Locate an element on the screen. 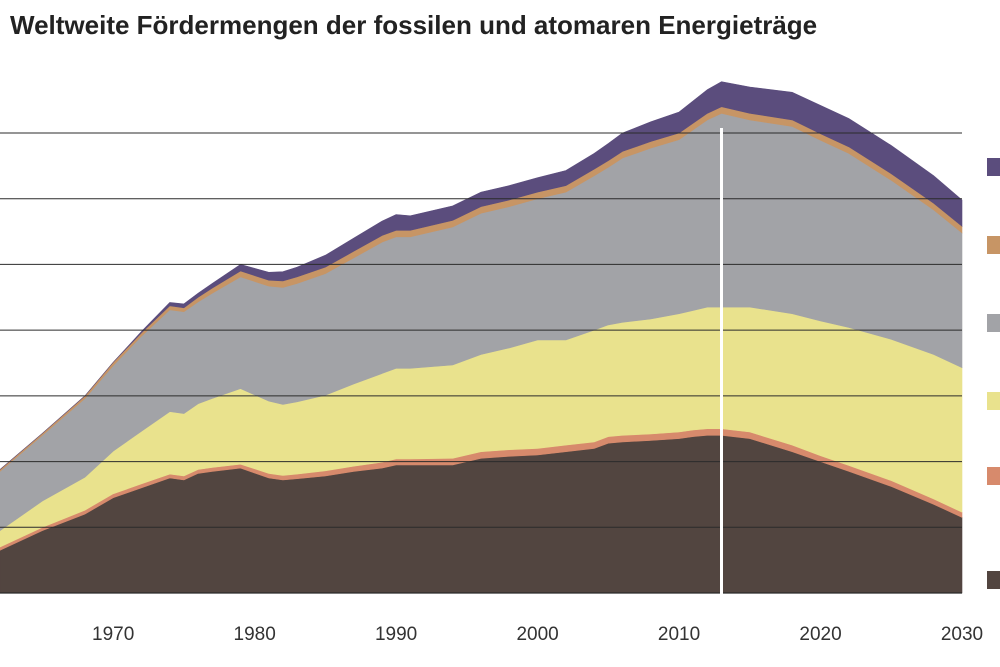 The height and width of the screenshot is (667, 1000). x-axis-ticks: 1970 1980 1990 2000 2010 2020 2030 is located at coordinates (537, 634).